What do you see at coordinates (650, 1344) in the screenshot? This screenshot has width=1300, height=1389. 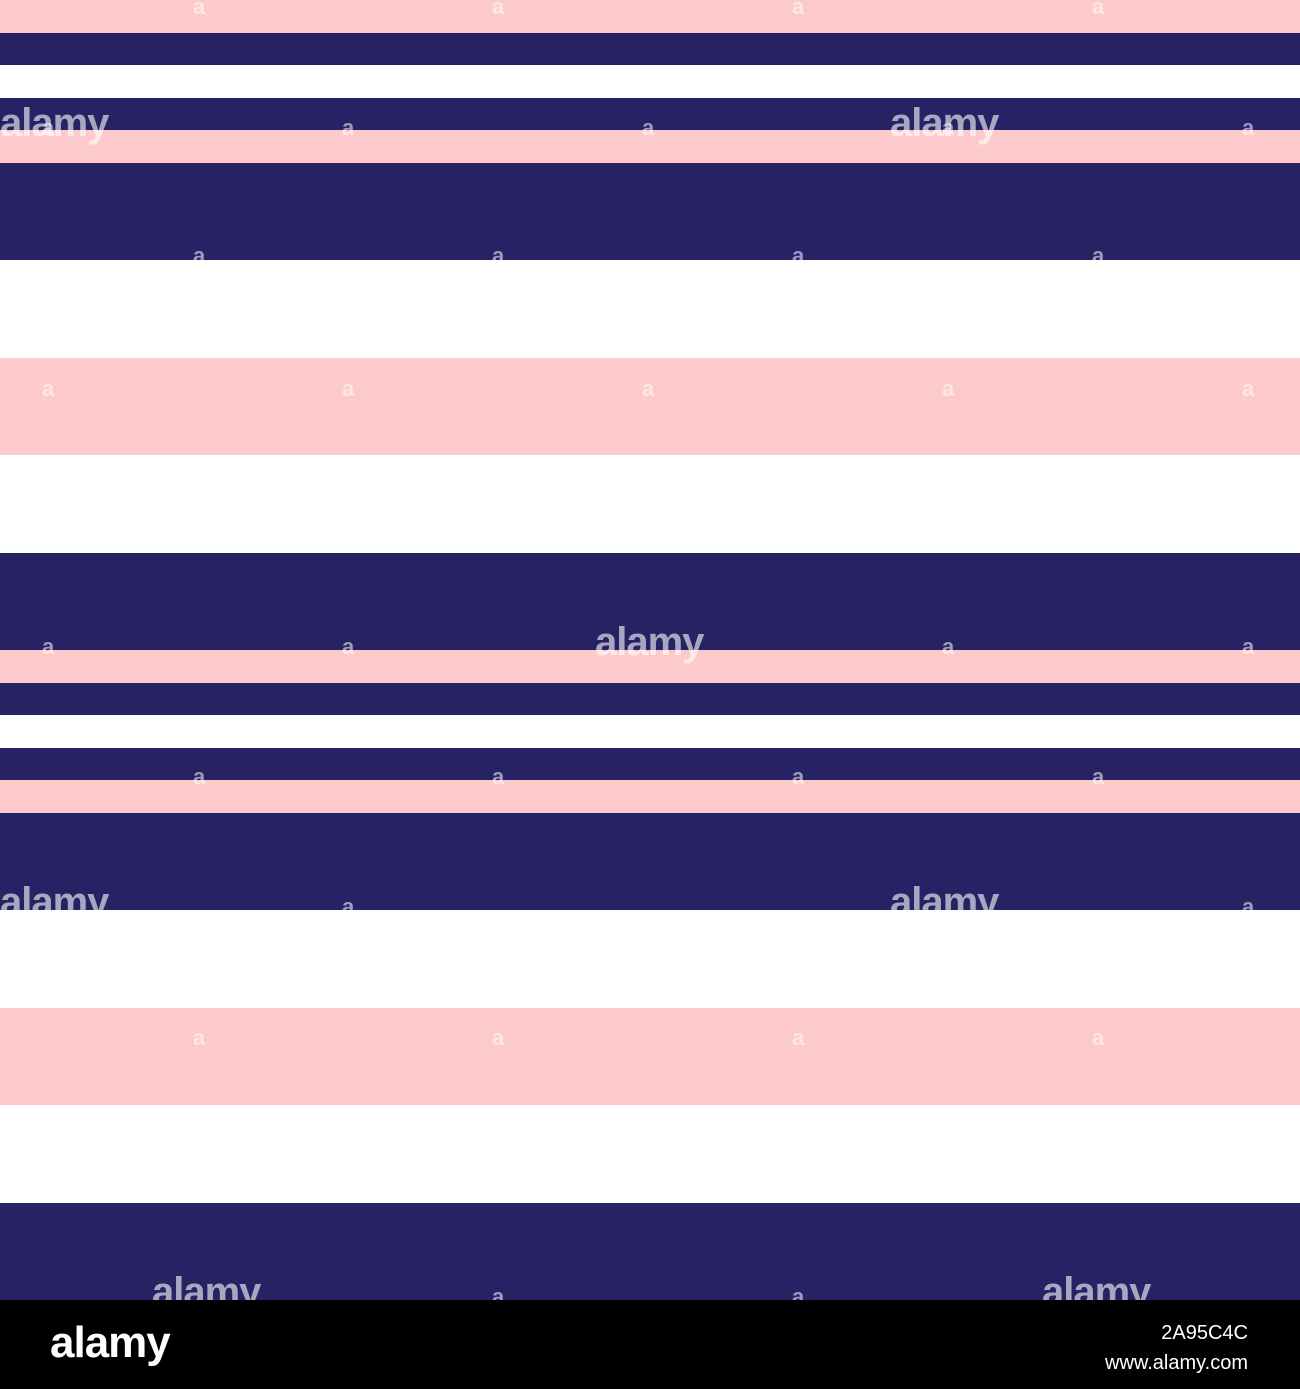 I see `watermark-footer-bar: alamy 2A95C4C www.alamy.com` at bounding box center [650, 1344].